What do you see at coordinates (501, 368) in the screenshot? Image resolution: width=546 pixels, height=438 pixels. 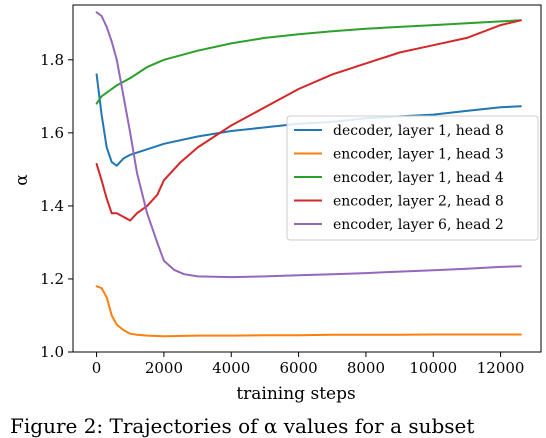 I see `x-tick-label: 12000` at bounding box center [501, 368].